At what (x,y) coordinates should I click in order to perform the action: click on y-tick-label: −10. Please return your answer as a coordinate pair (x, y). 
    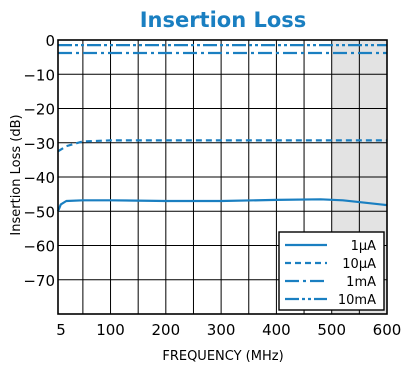
    Looking at the image, I should click on (39, 75).